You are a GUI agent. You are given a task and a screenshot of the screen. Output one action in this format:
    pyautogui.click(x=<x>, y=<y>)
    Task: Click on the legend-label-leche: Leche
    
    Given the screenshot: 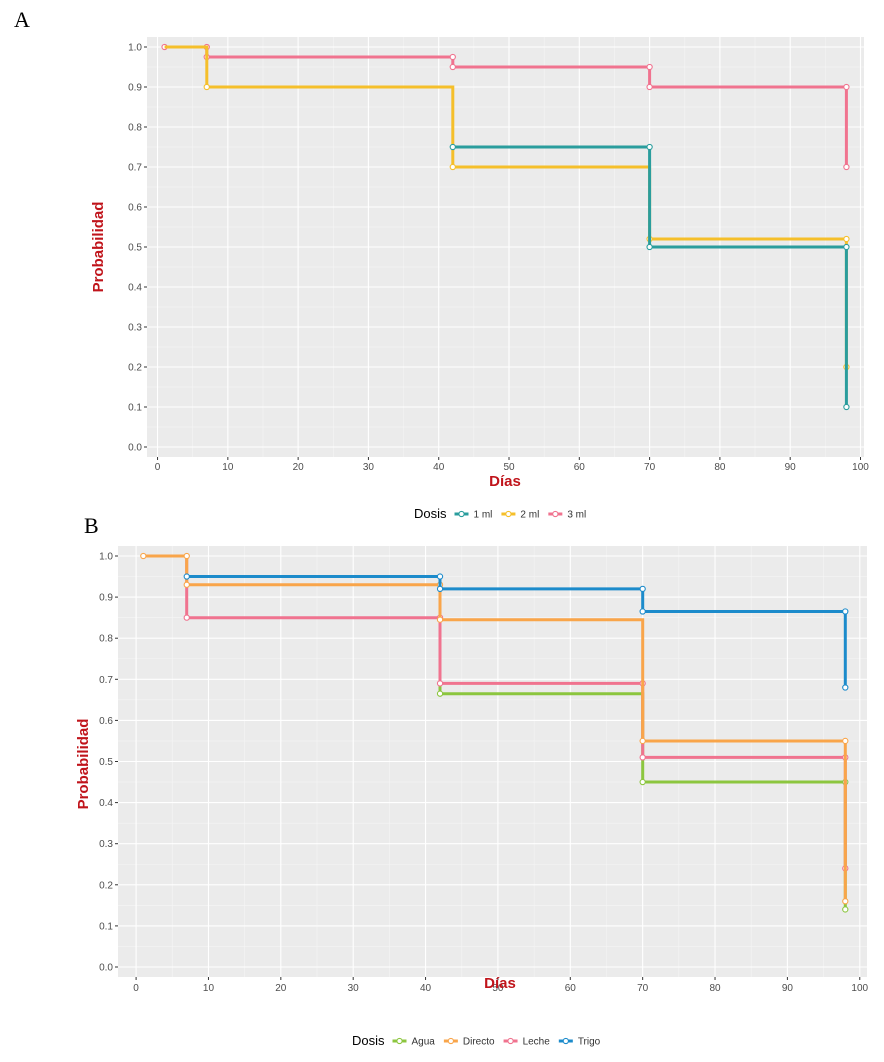 What is the action you would take?
    pyautogui.click(x=537, y=1042)
    